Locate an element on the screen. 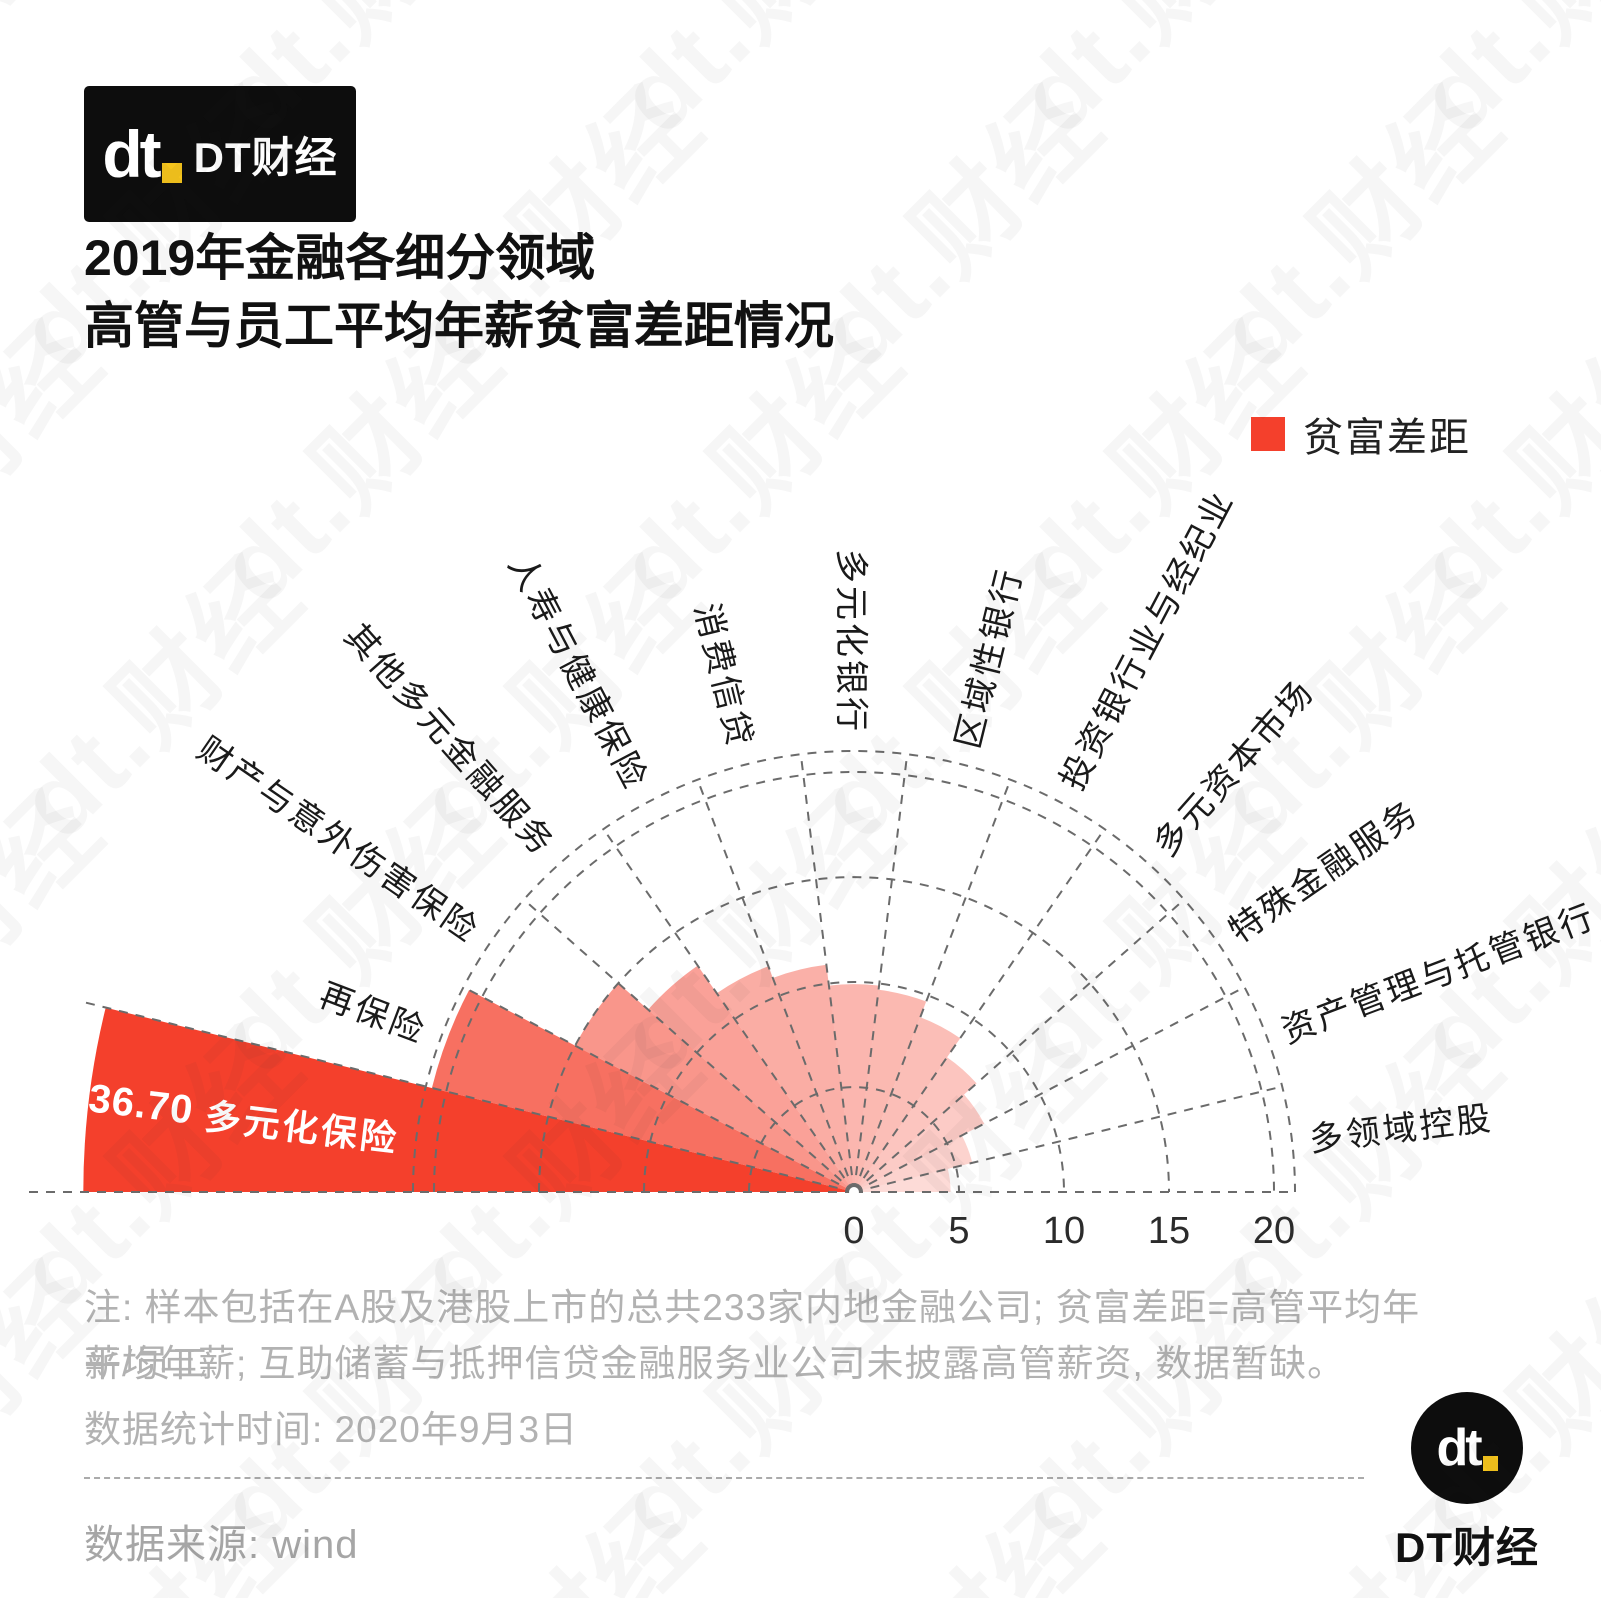  sector-区域性银行 is located at coordinates (890, 1090).